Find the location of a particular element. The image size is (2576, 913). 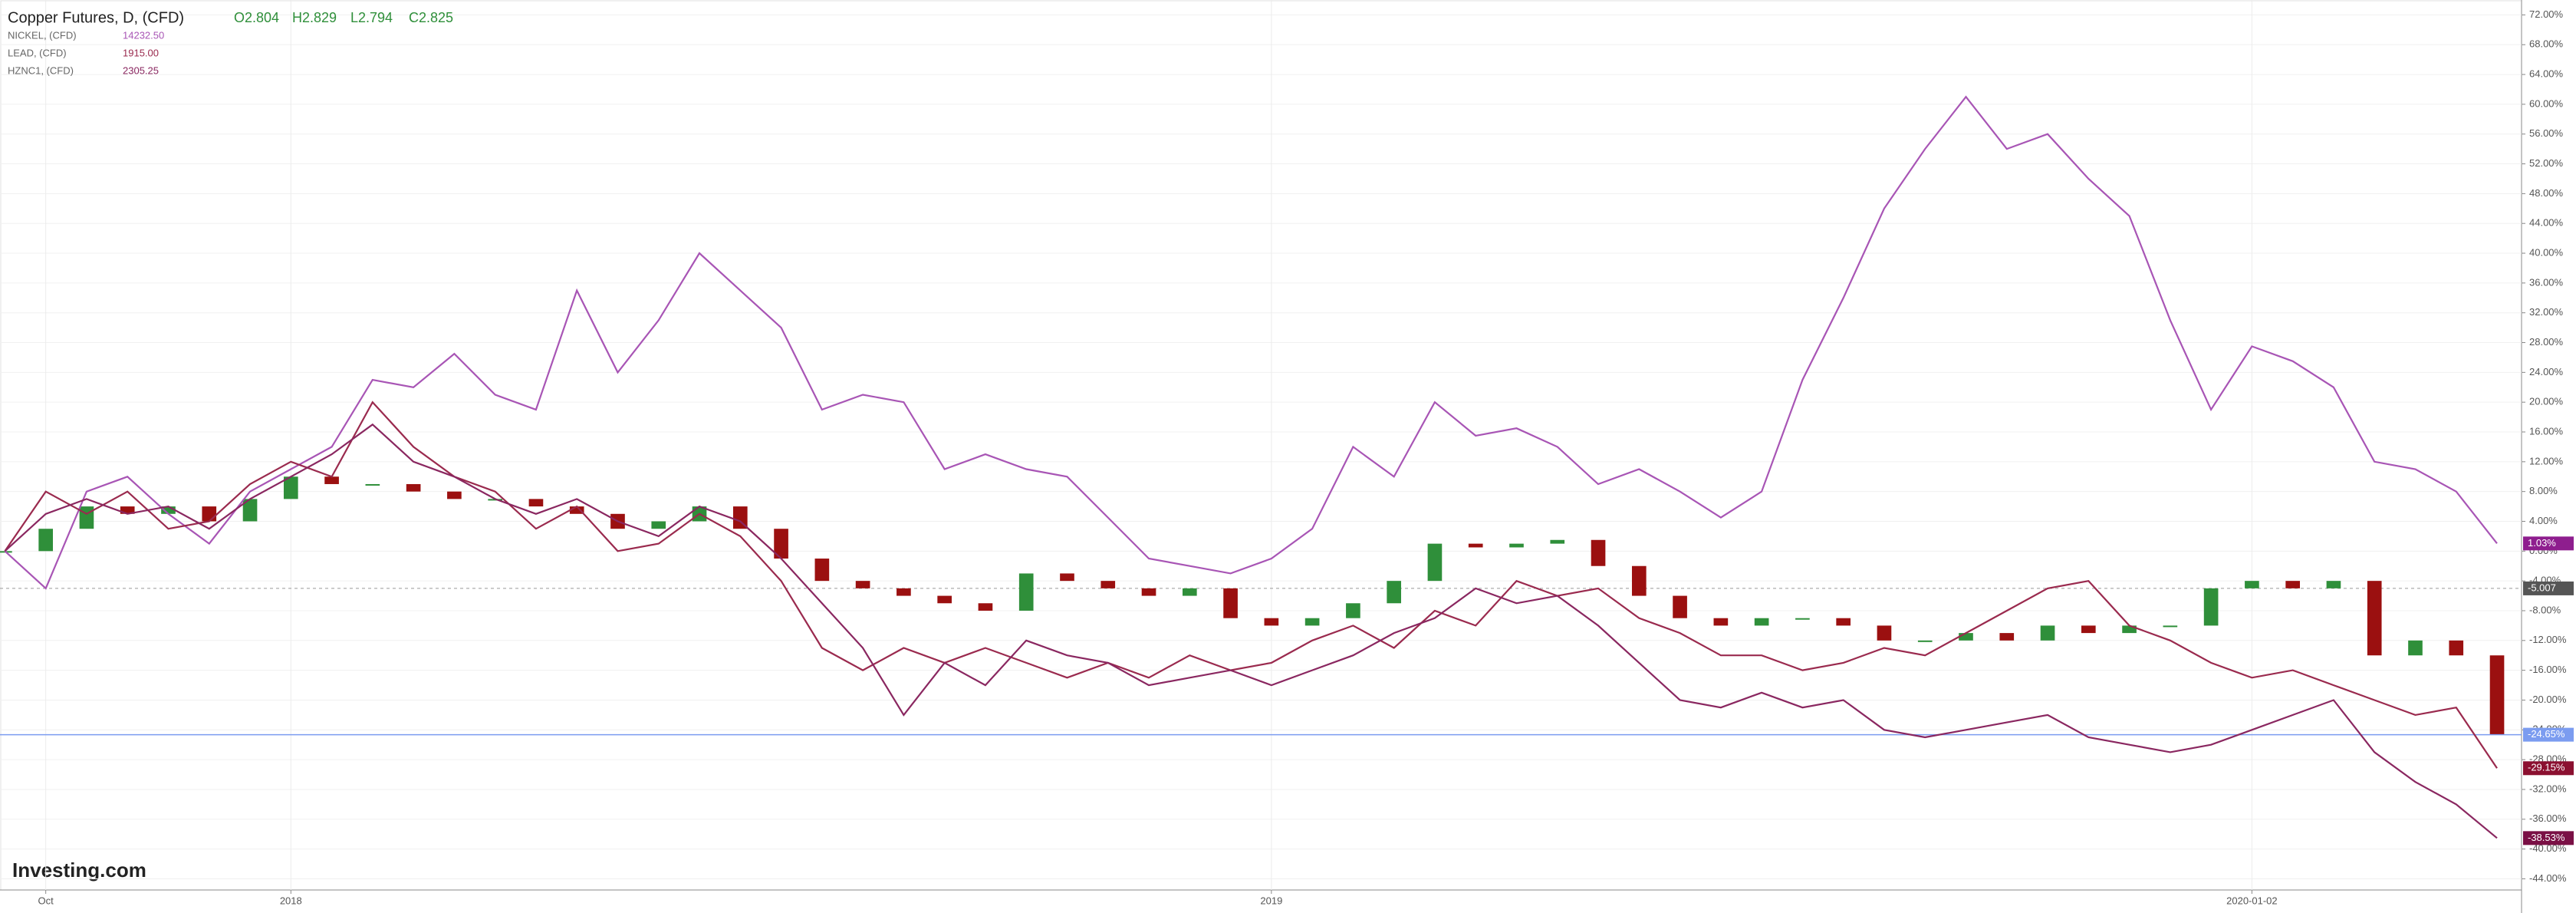

legend-entry: NICKEL, (CFD) is located at coordinates (42, 35).